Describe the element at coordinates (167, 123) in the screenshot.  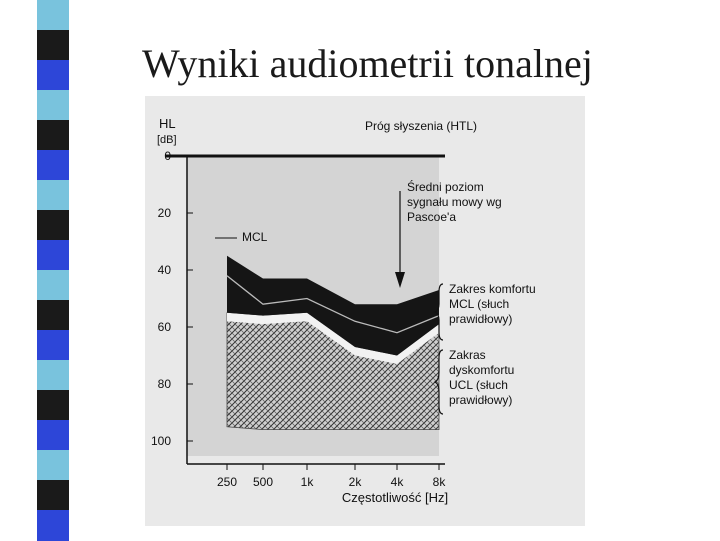
I see `y-axis-label: HL` at that location.